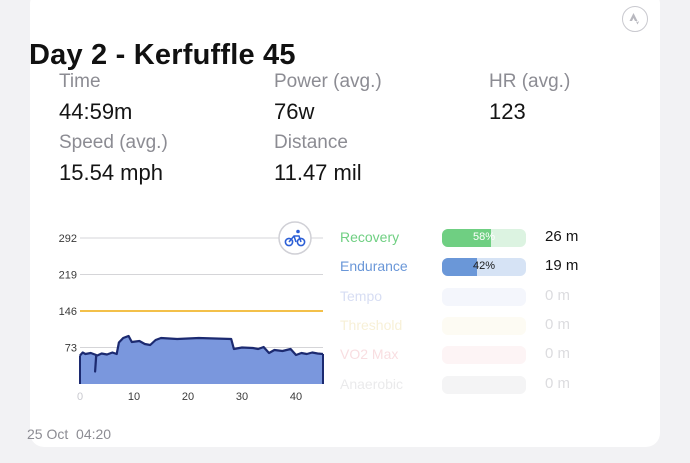  I want to click on zone-time: 26 m, so click(562, 236).